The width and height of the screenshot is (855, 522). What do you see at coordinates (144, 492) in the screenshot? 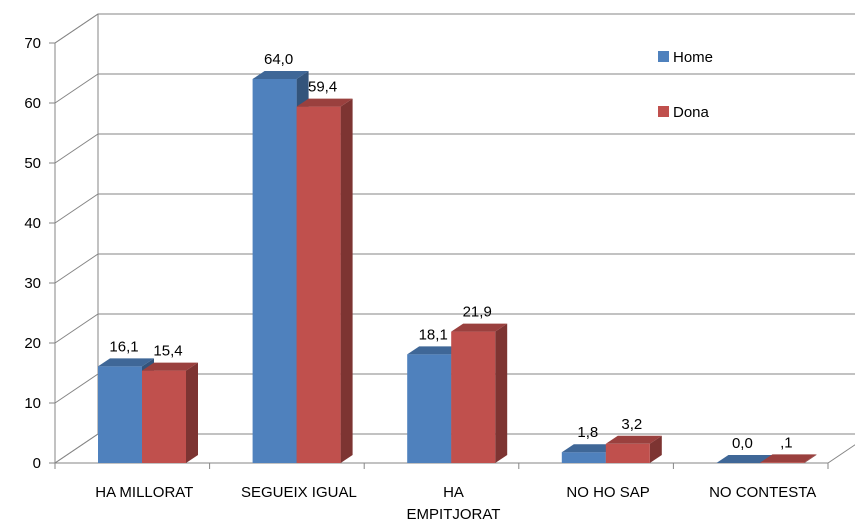
I see `category-label: HA MILLORAT` at bounding box center [144, 492].